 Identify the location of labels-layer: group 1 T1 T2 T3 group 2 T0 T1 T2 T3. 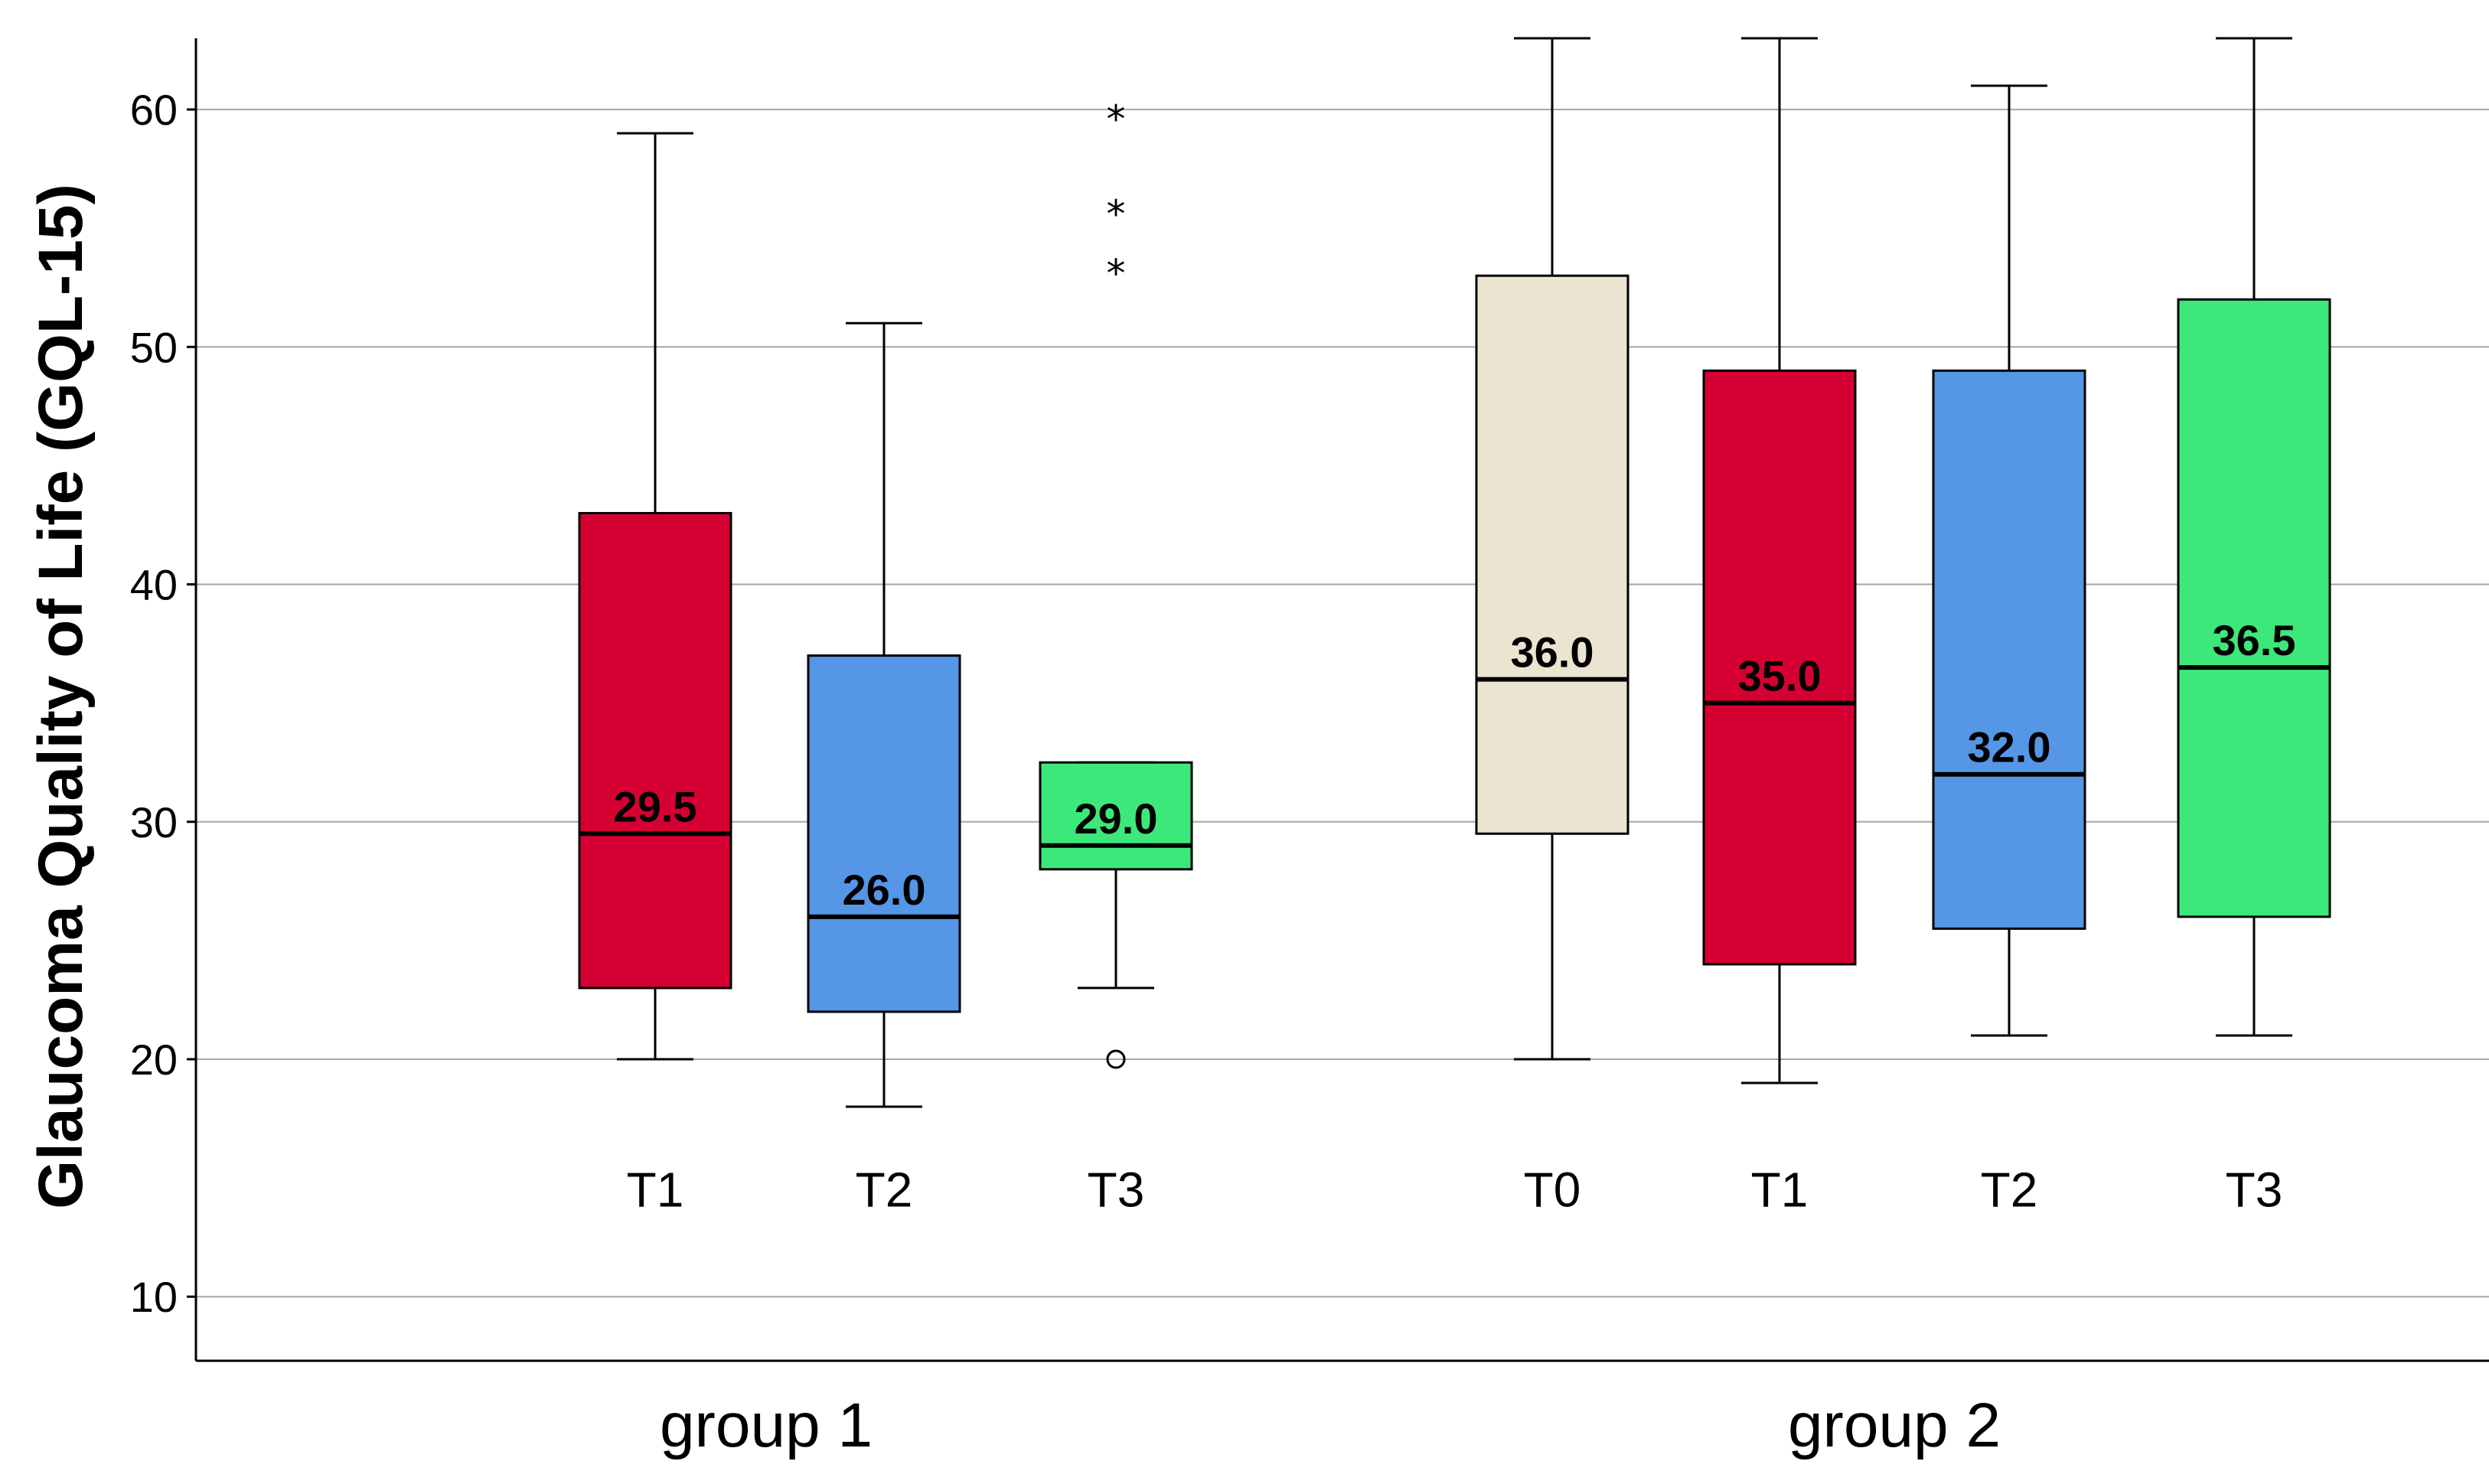
(1455, 1311).